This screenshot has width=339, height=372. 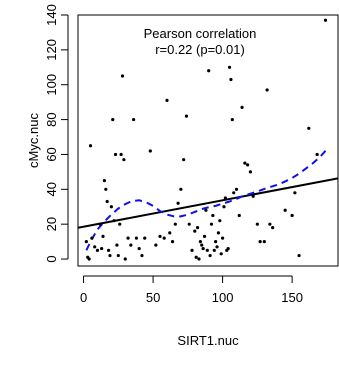 I want to click on y-tick-label: 120, so click(x=51, y=50).